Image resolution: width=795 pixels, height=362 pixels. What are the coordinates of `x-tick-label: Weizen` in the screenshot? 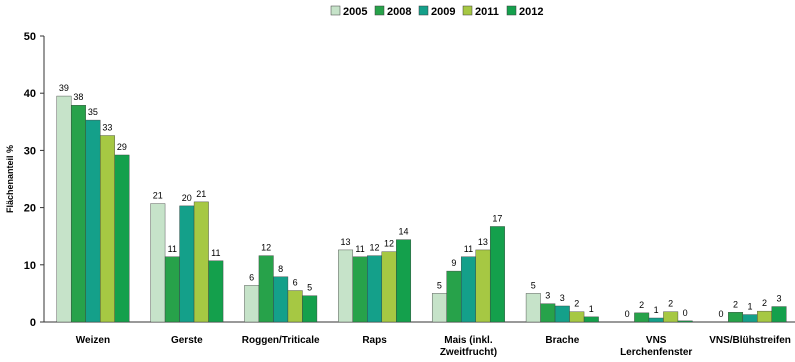 It's located at (93, 340).